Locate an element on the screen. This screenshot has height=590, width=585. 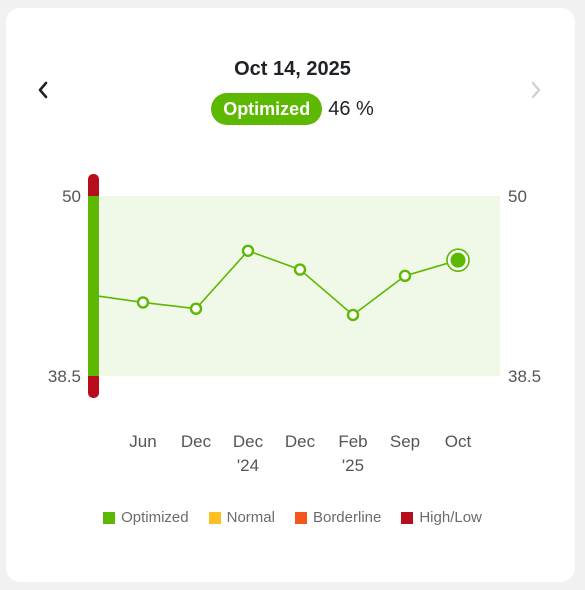
legend-item: Normal is located at coordinates (241, 517).